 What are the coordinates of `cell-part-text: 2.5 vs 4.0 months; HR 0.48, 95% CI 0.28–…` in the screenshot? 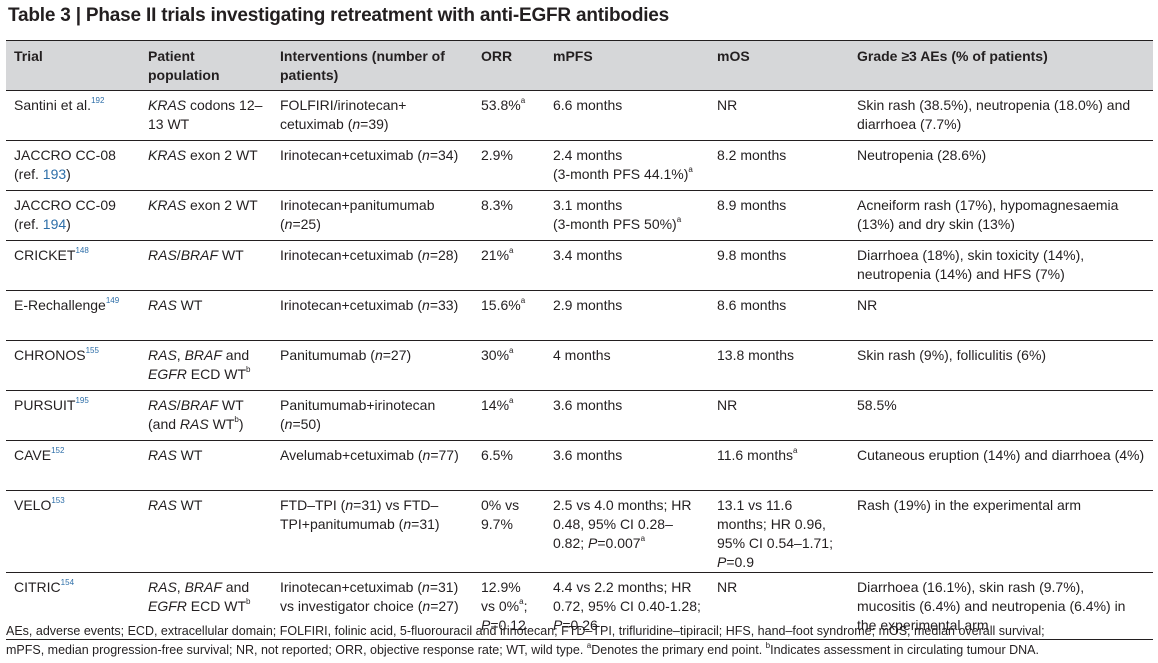 It's located at (622, 524).